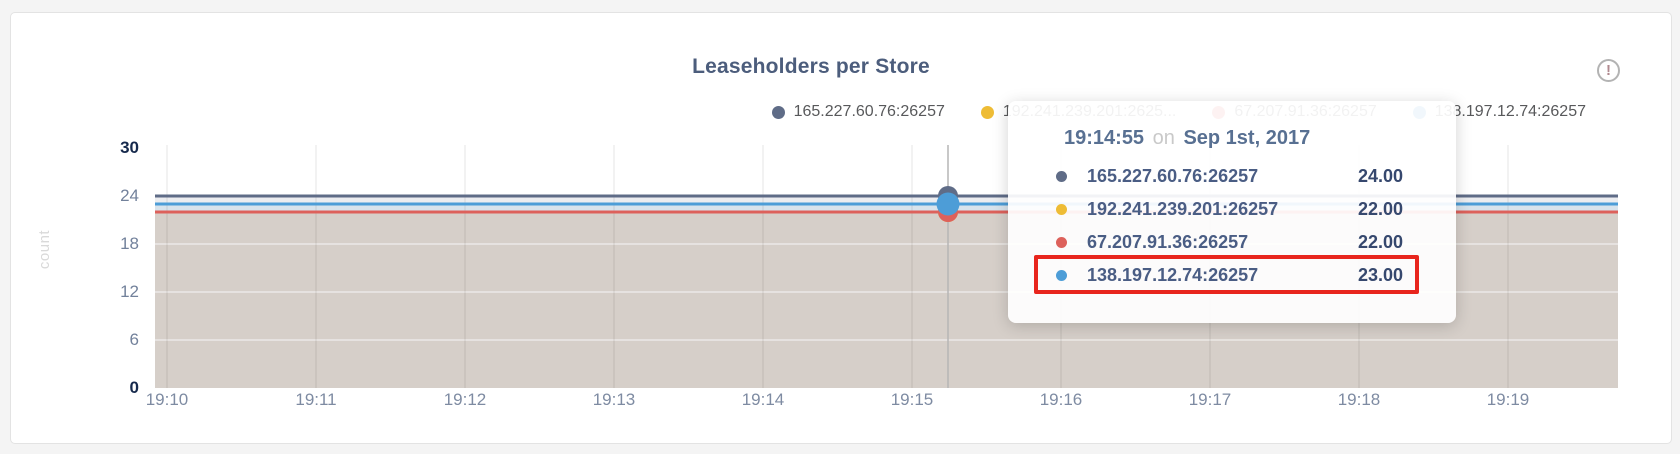 The height and width of the screenshot is (454, 1680). Describe the element at coordinates (167, 399) in the screenshot. I see `x-tick-label: 19:10` at that location.